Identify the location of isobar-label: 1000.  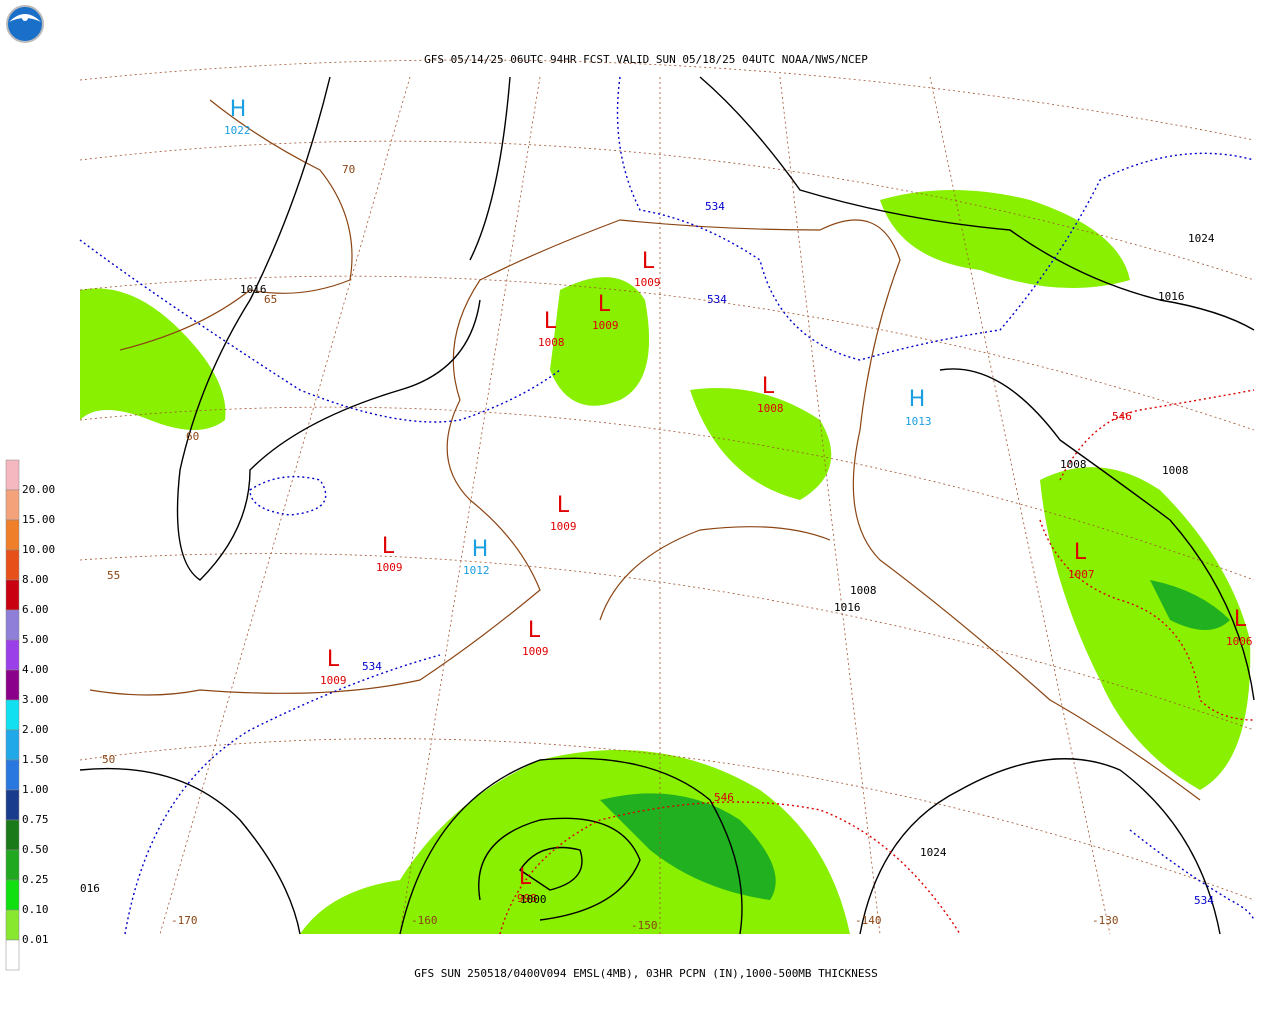
(533, 899).